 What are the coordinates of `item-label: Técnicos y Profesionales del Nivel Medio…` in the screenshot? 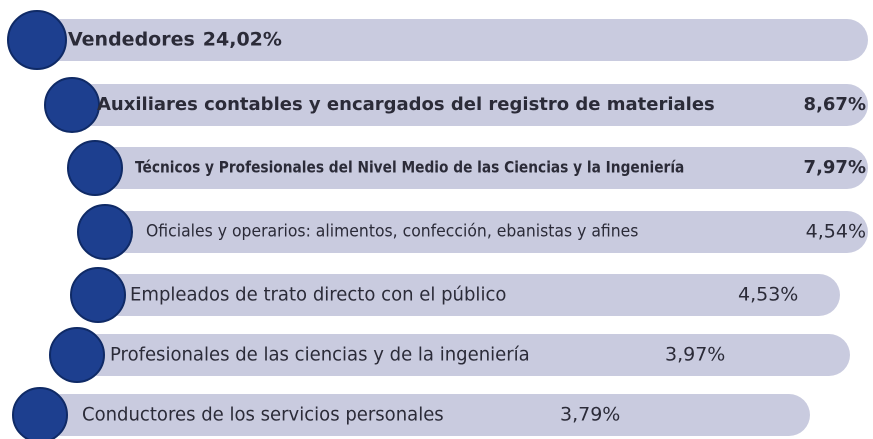 It's located at (409, 166).